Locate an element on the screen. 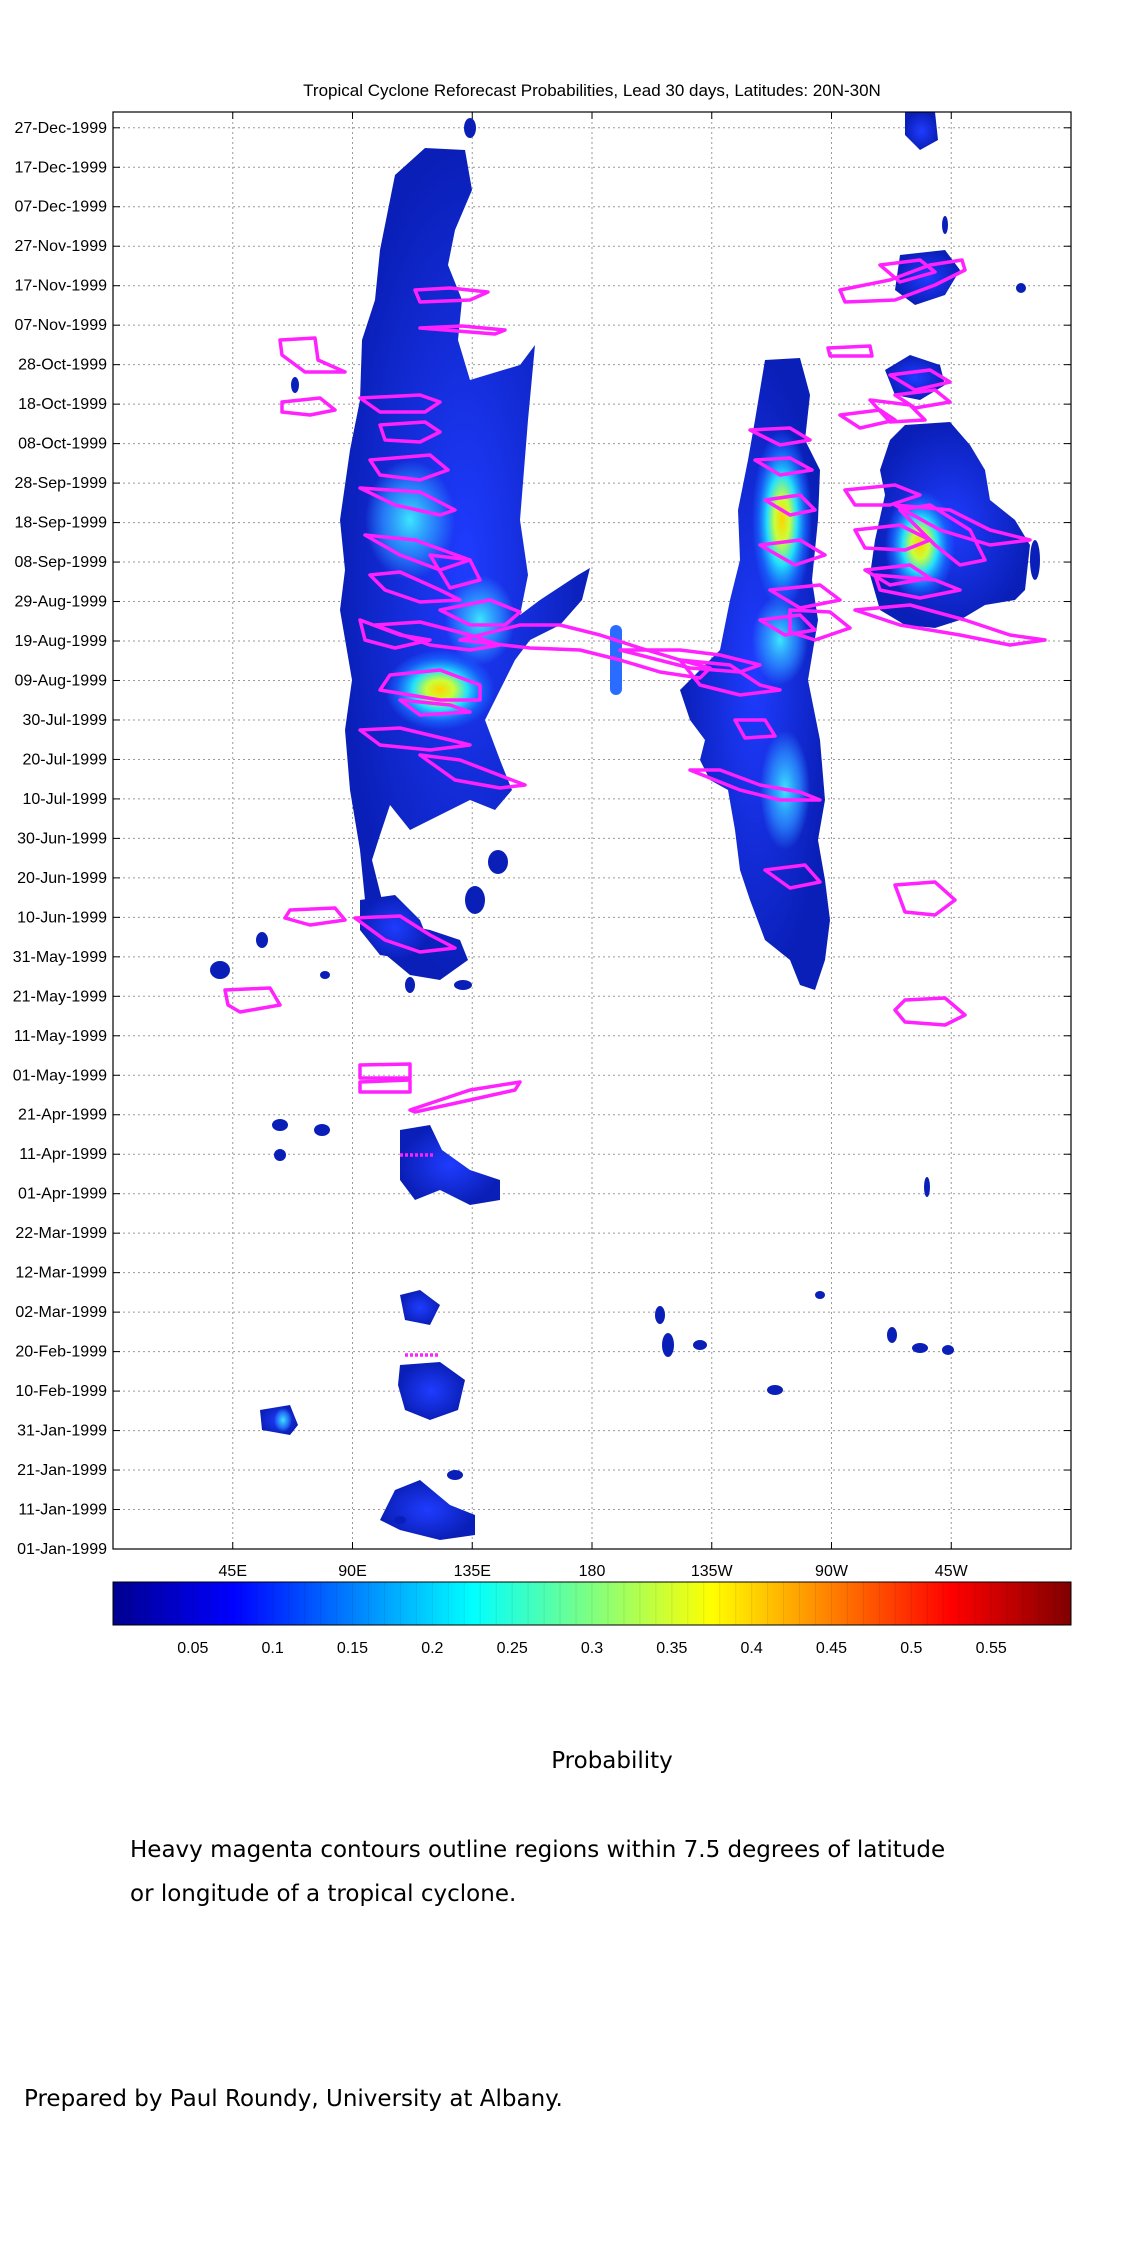 The height and width of the screenshot is (2250, 1126). colorbar-tick-label: 0.2 is located at coordinates (432, 1648).